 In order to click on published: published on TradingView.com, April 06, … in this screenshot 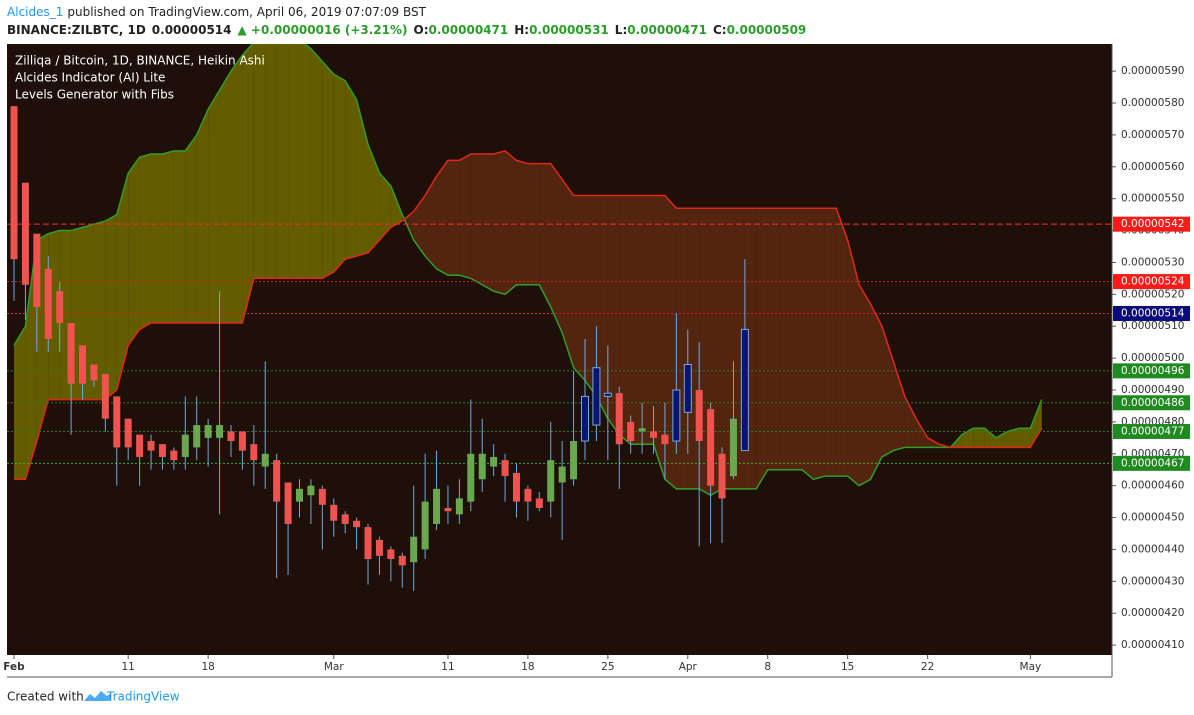, I will do `click(246, 12)`.